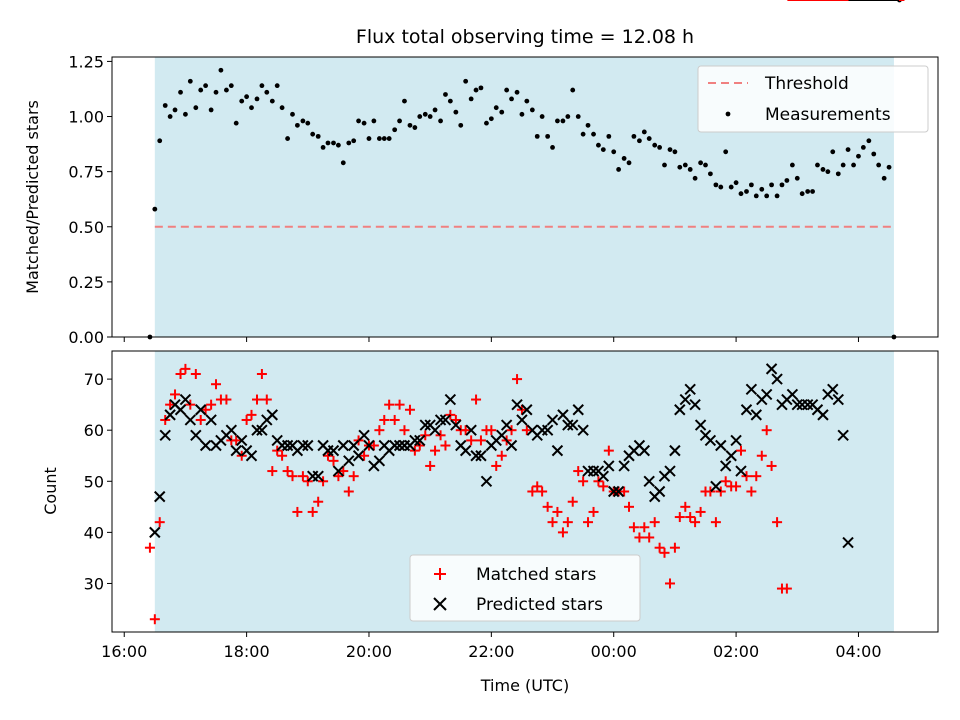 The height and width of the screenshot is (720, 960). I want to click on x-tick-label: 20:00, so click(369, 651).